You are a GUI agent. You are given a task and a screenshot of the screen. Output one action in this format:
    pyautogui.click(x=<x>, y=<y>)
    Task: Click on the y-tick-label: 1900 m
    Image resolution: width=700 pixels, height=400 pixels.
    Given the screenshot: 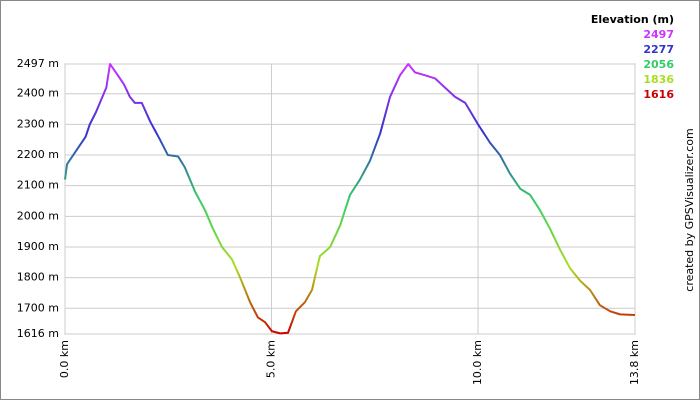 What is the action you would take?
    pyautogui.click(x=38, y=246)
    